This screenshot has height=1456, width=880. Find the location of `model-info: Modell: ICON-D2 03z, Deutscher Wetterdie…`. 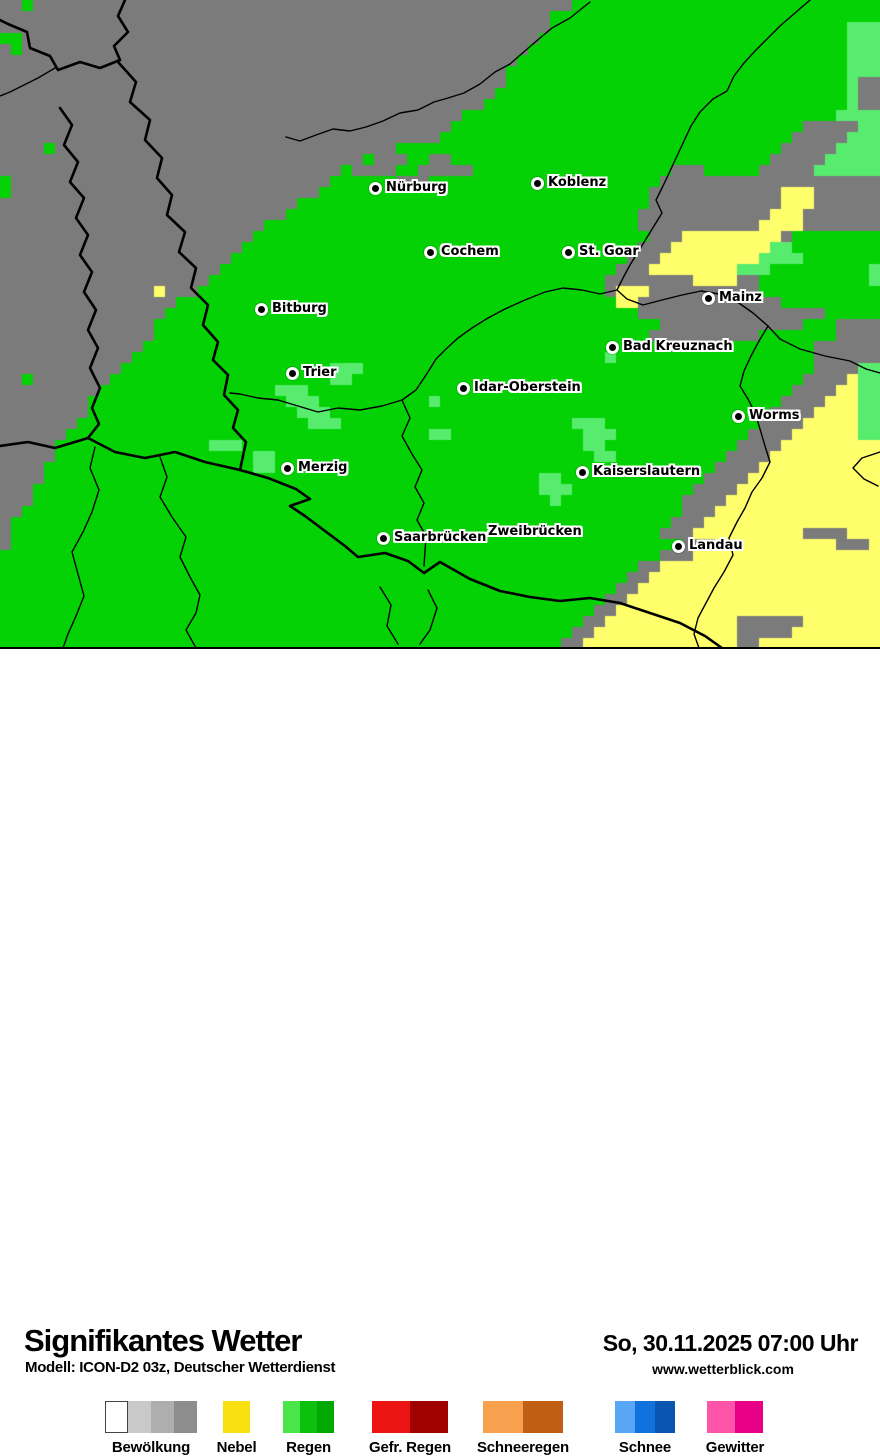

model-info: Modell: ICON-D2 03z, Deutscher Wetterdie… is located at coordinates (180, 1367).